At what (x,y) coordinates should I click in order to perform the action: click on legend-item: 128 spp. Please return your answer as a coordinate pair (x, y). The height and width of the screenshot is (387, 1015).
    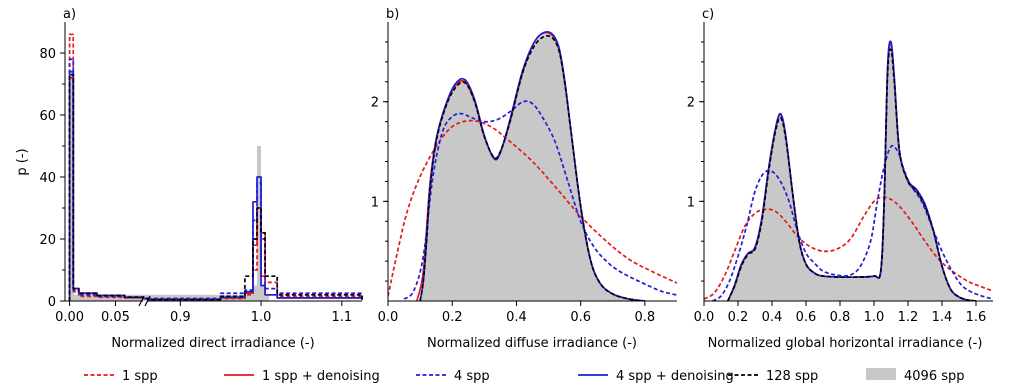
    Looking at the image, I should click on (773, 376).